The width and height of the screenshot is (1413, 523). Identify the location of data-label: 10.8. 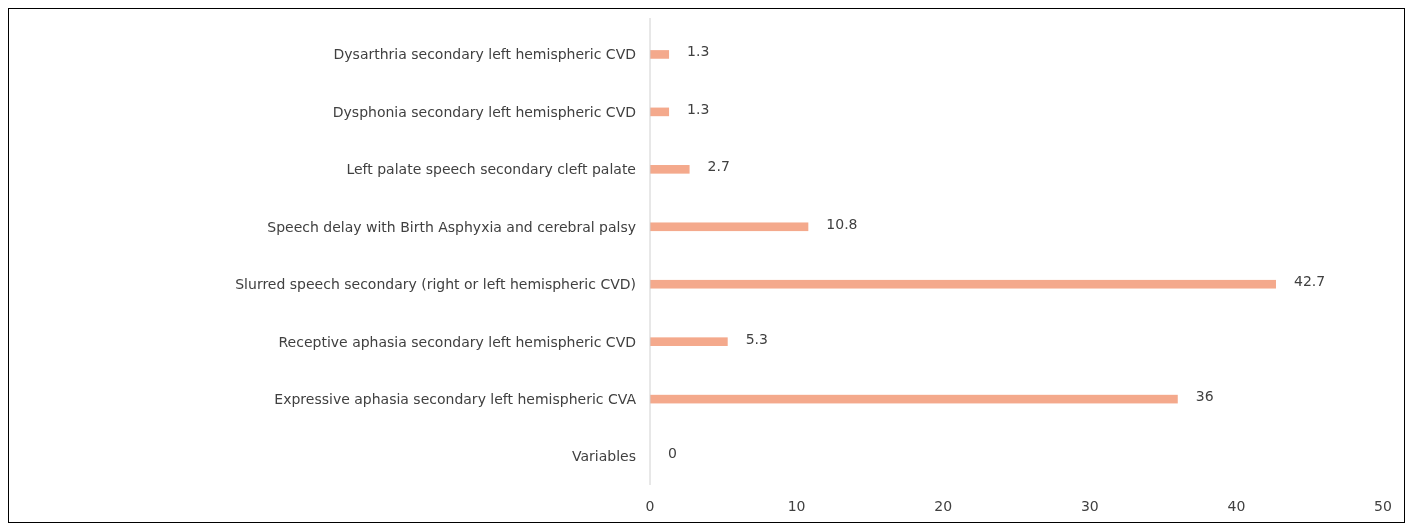
(842, 223).